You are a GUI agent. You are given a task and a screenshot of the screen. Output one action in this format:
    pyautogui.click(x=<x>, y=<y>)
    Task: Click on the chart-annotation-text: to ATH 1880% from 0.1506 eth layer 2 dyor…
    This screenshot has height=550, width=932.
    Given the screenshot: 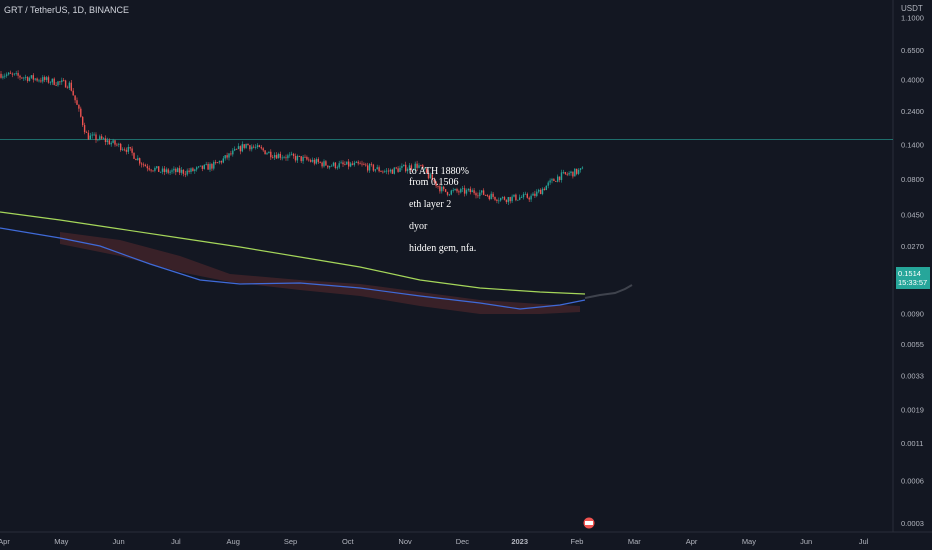 What is the action you would take?
    pyautogui.click(x=442, y=210)
    